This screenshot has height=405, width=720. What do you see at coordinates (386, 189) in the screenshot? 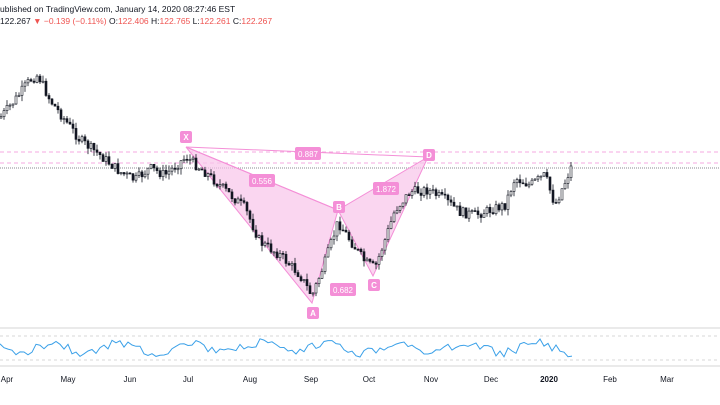
I see `svg-text: 1.872` at bounding box center [386, 189].